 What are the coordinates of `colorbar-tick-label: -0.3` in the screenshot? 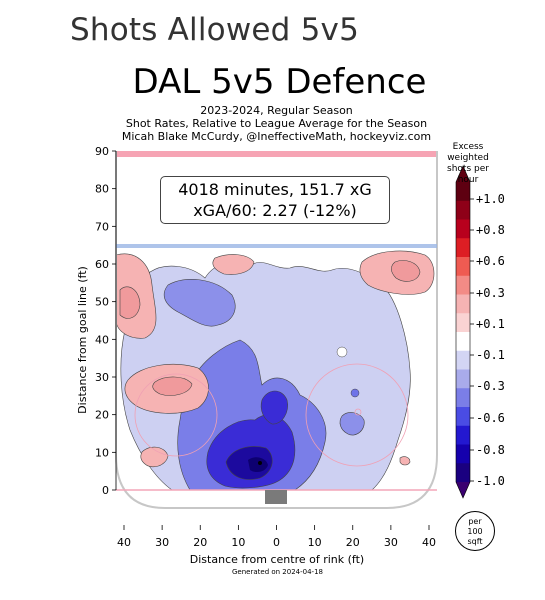 It's located at (490, 386).